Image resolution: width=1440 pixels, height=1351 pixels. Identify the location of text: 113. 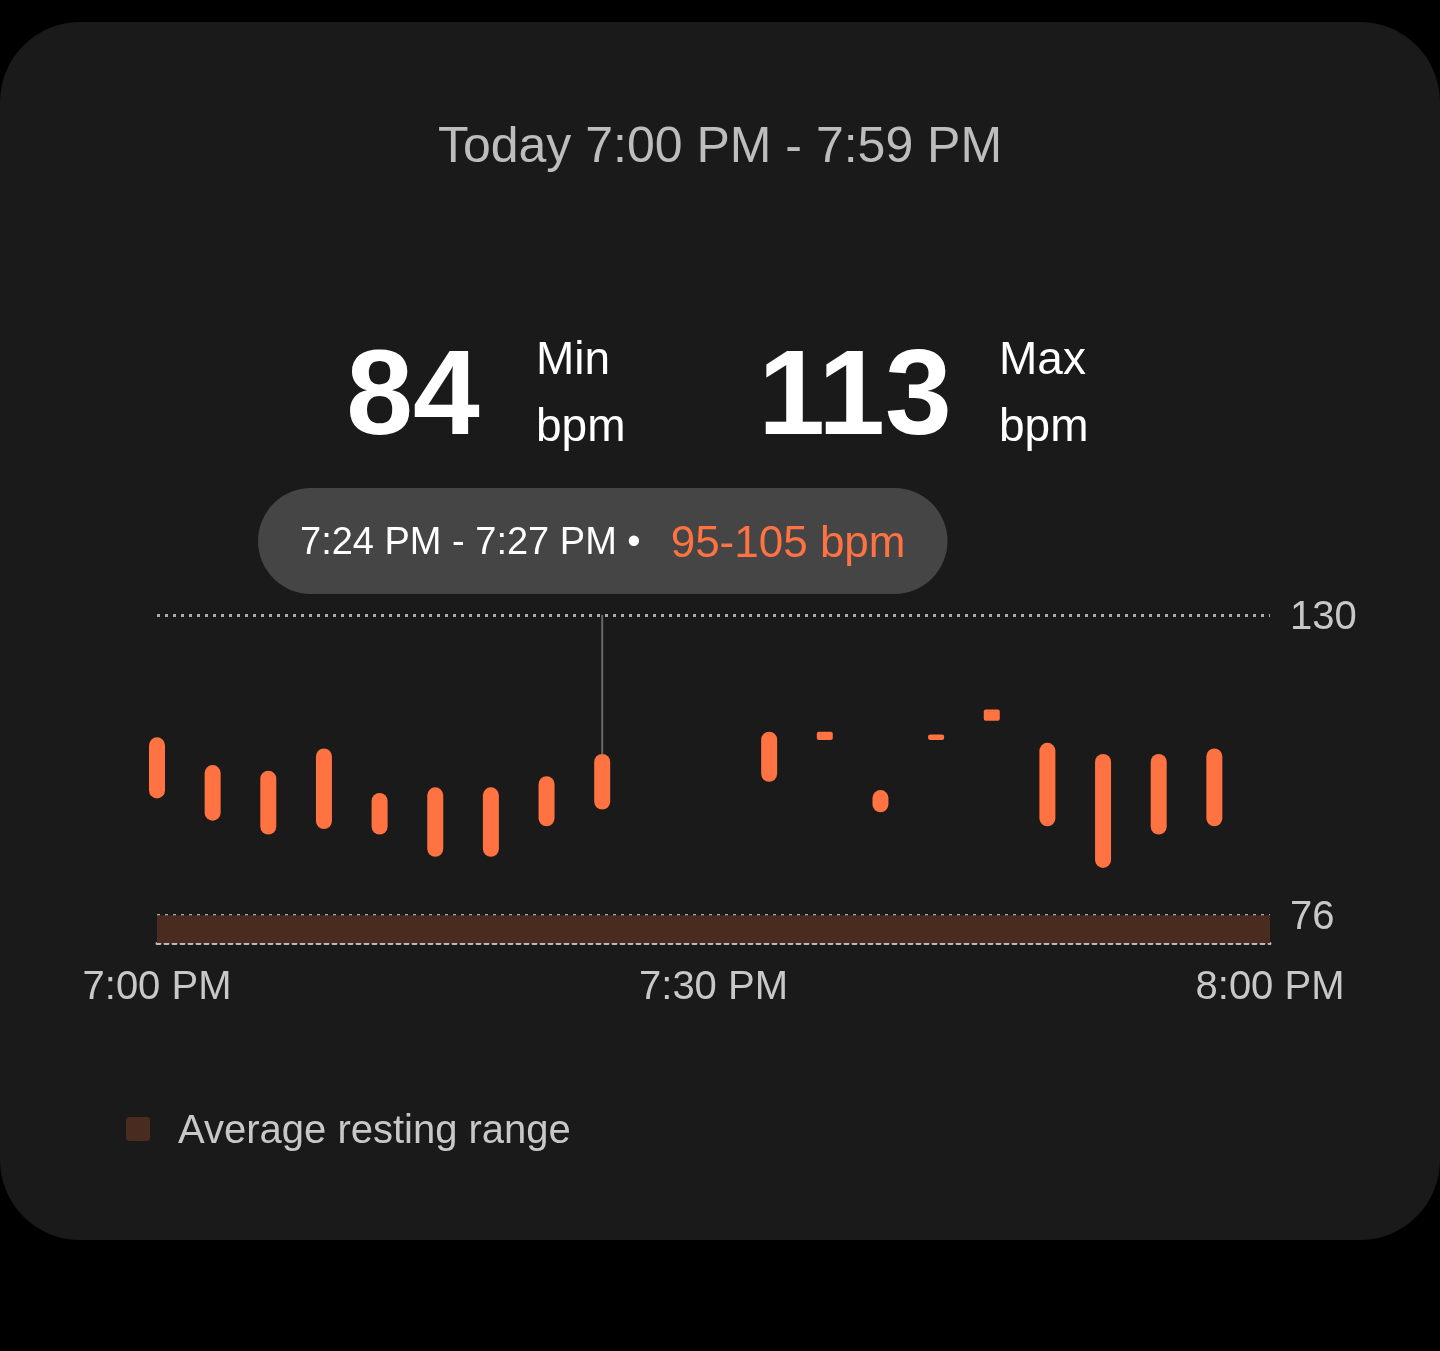
(855, 392).